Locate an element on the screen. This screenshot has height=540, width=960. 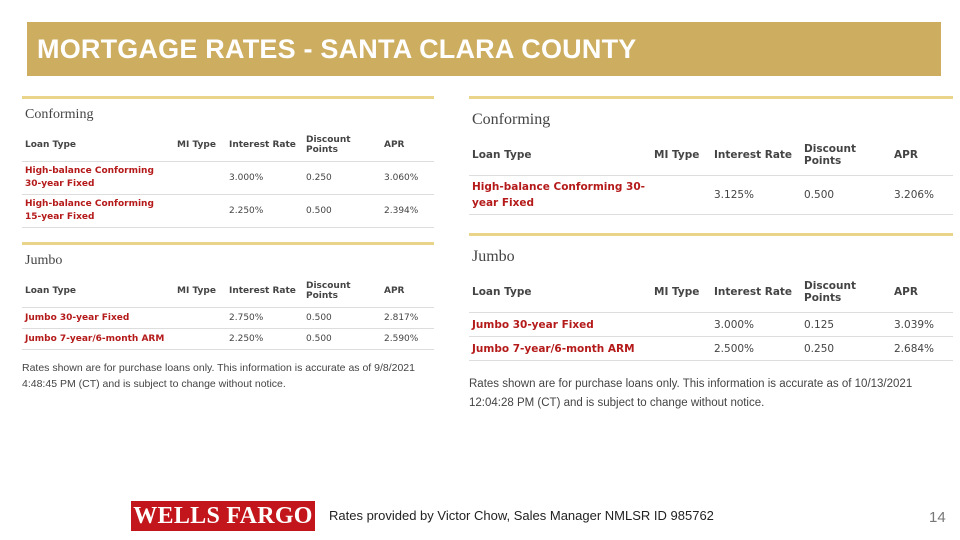
apr-cell: 2.817% is located at coordinates (407, 318).